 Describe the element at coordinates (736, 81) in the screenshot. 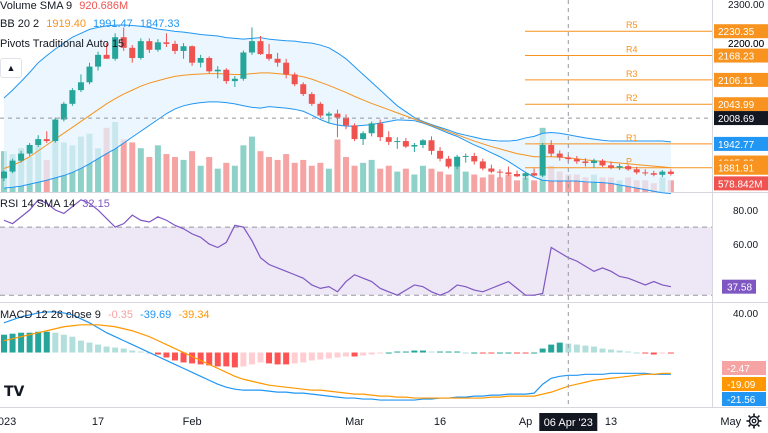

I see `r3-price-label: 2106.11` at that location.